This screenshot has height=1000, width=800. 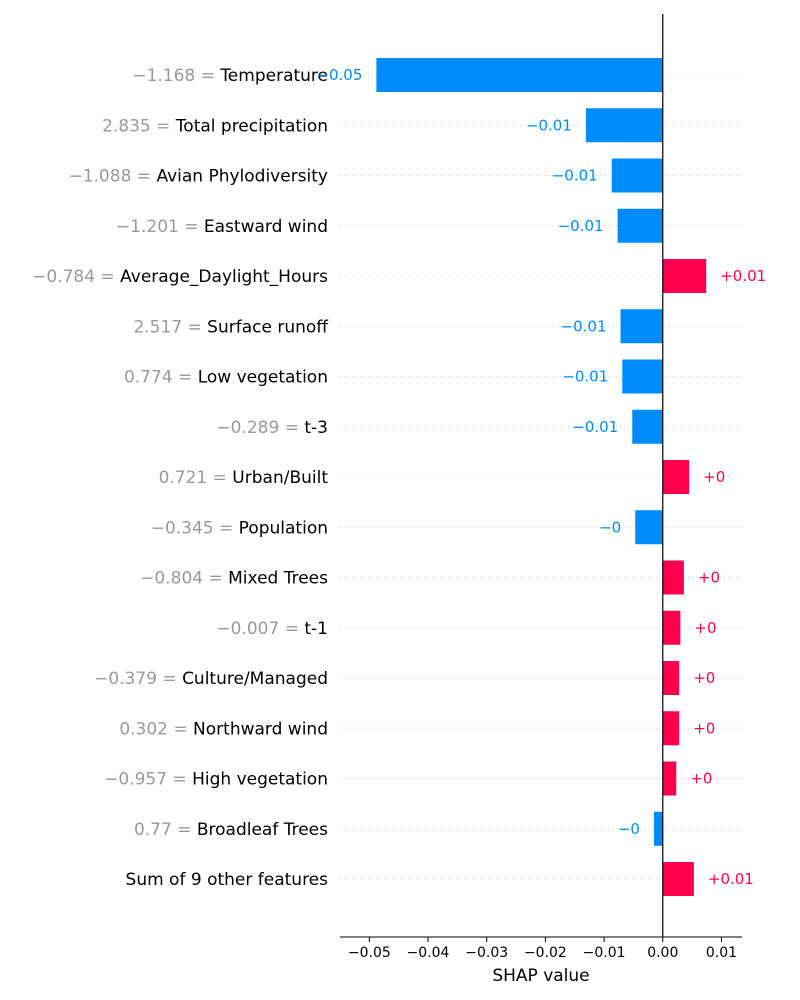 I want to click on feature-name: Surface runoff, so click(x=268, y=327).